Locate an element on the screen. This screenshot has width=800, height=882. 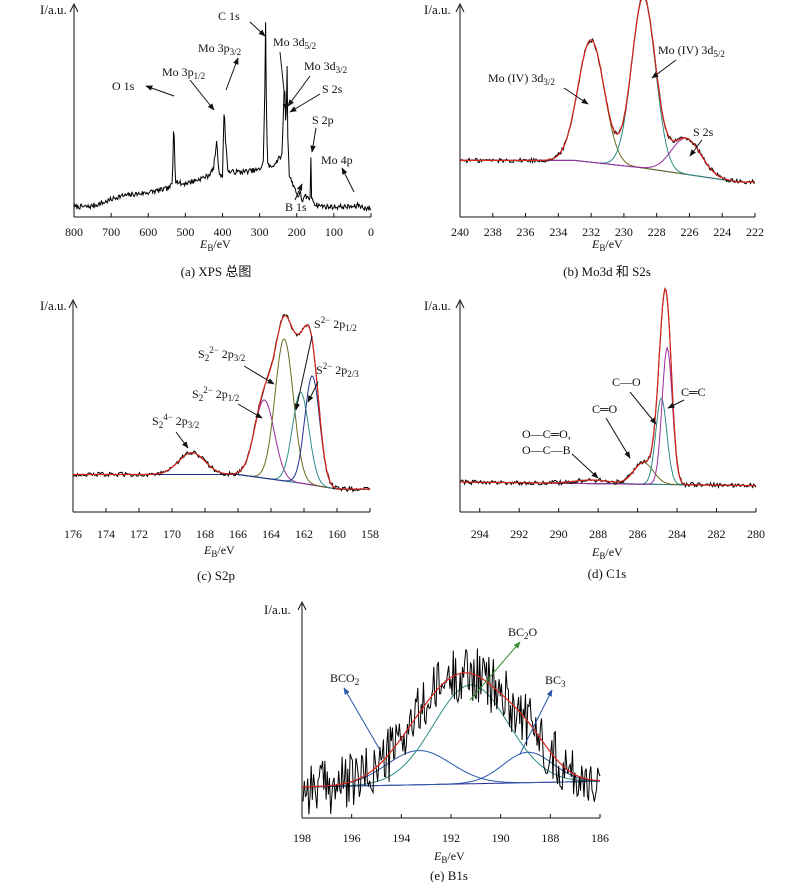
panel-c-axes is located at coordinates (219, 405).